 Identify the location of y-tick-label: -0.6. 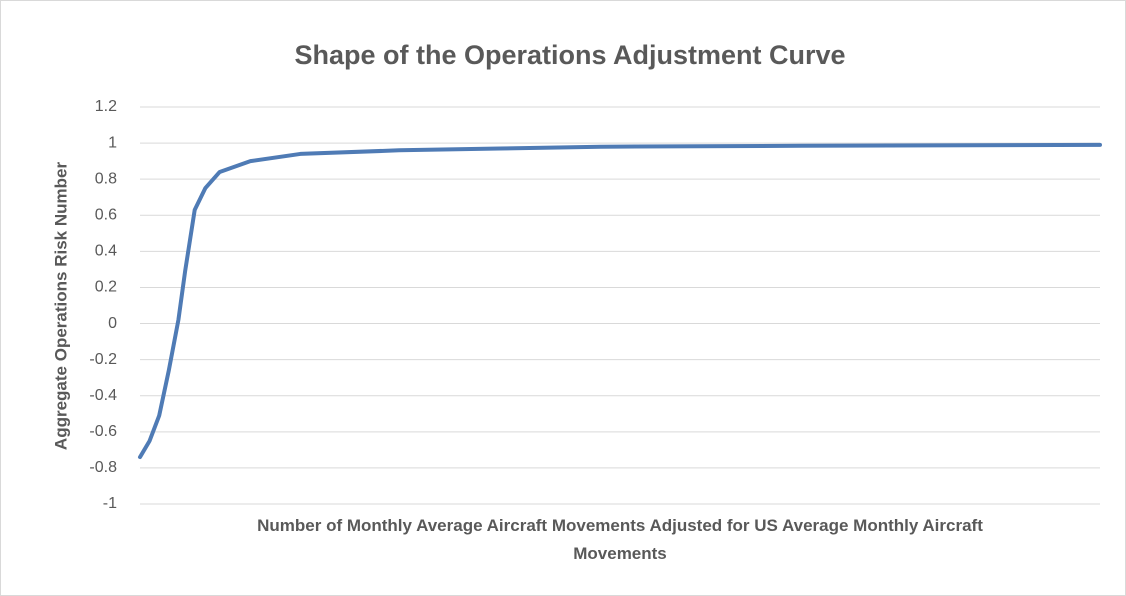
(103, 431).